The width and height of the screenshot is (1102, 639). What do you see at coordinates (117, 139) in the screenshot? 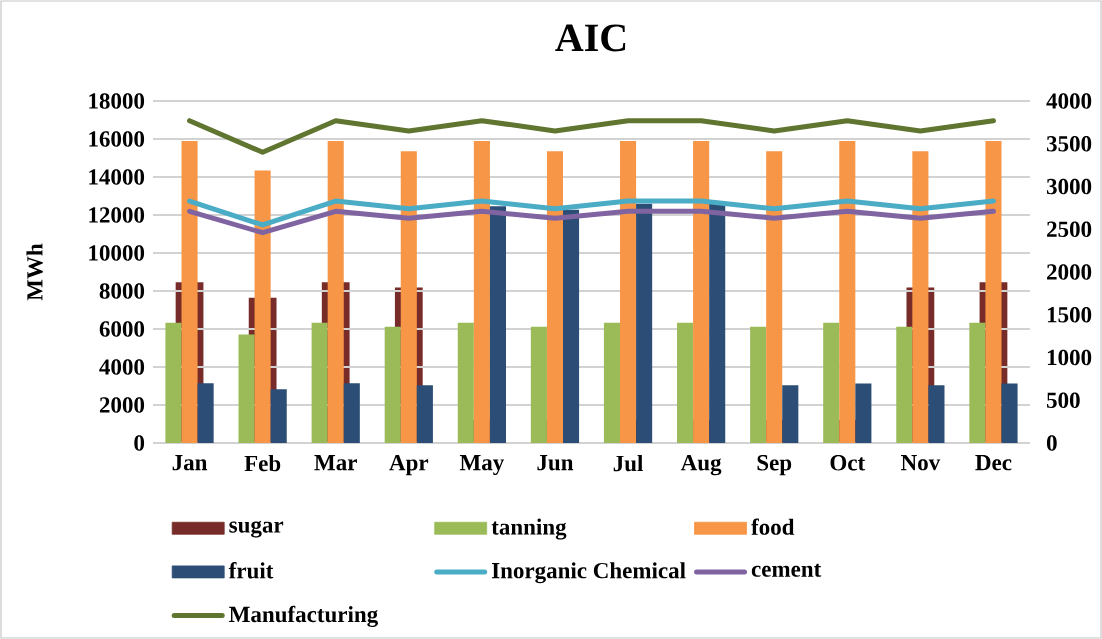
I see `y-tick-label: 16000` at bounding box center [117, 139].